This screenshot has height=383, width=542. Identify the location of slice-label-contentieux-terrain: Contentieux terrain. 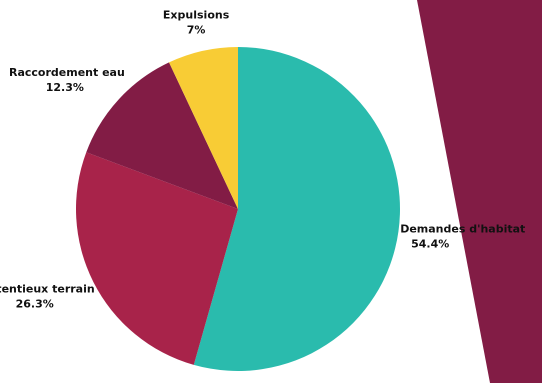
(47, 289).